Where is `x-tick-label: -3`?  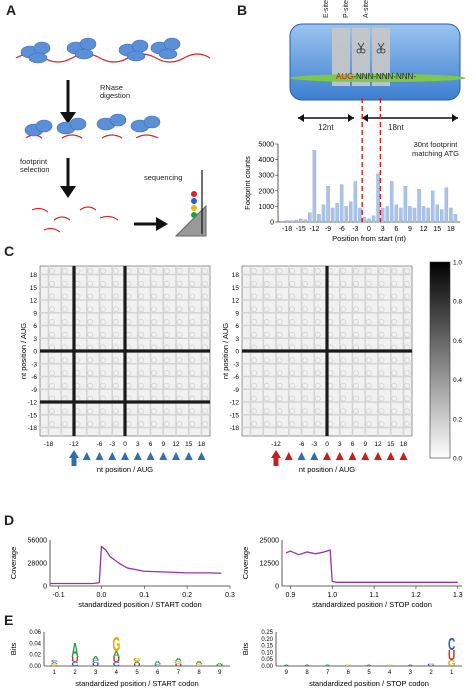 x-tick-label: -3 is located at coordinates (112, 444).